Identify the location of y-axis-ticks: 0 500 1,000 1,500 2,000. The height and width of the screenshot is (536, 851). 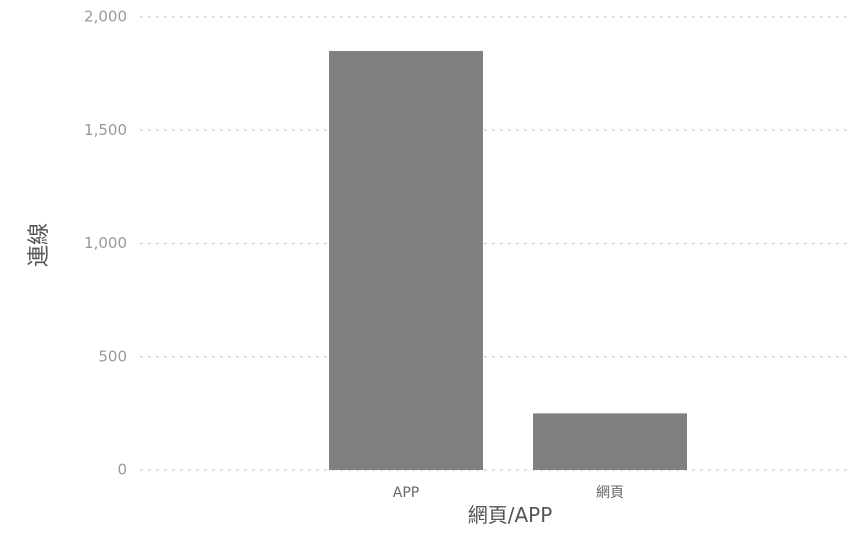
(105, 243).